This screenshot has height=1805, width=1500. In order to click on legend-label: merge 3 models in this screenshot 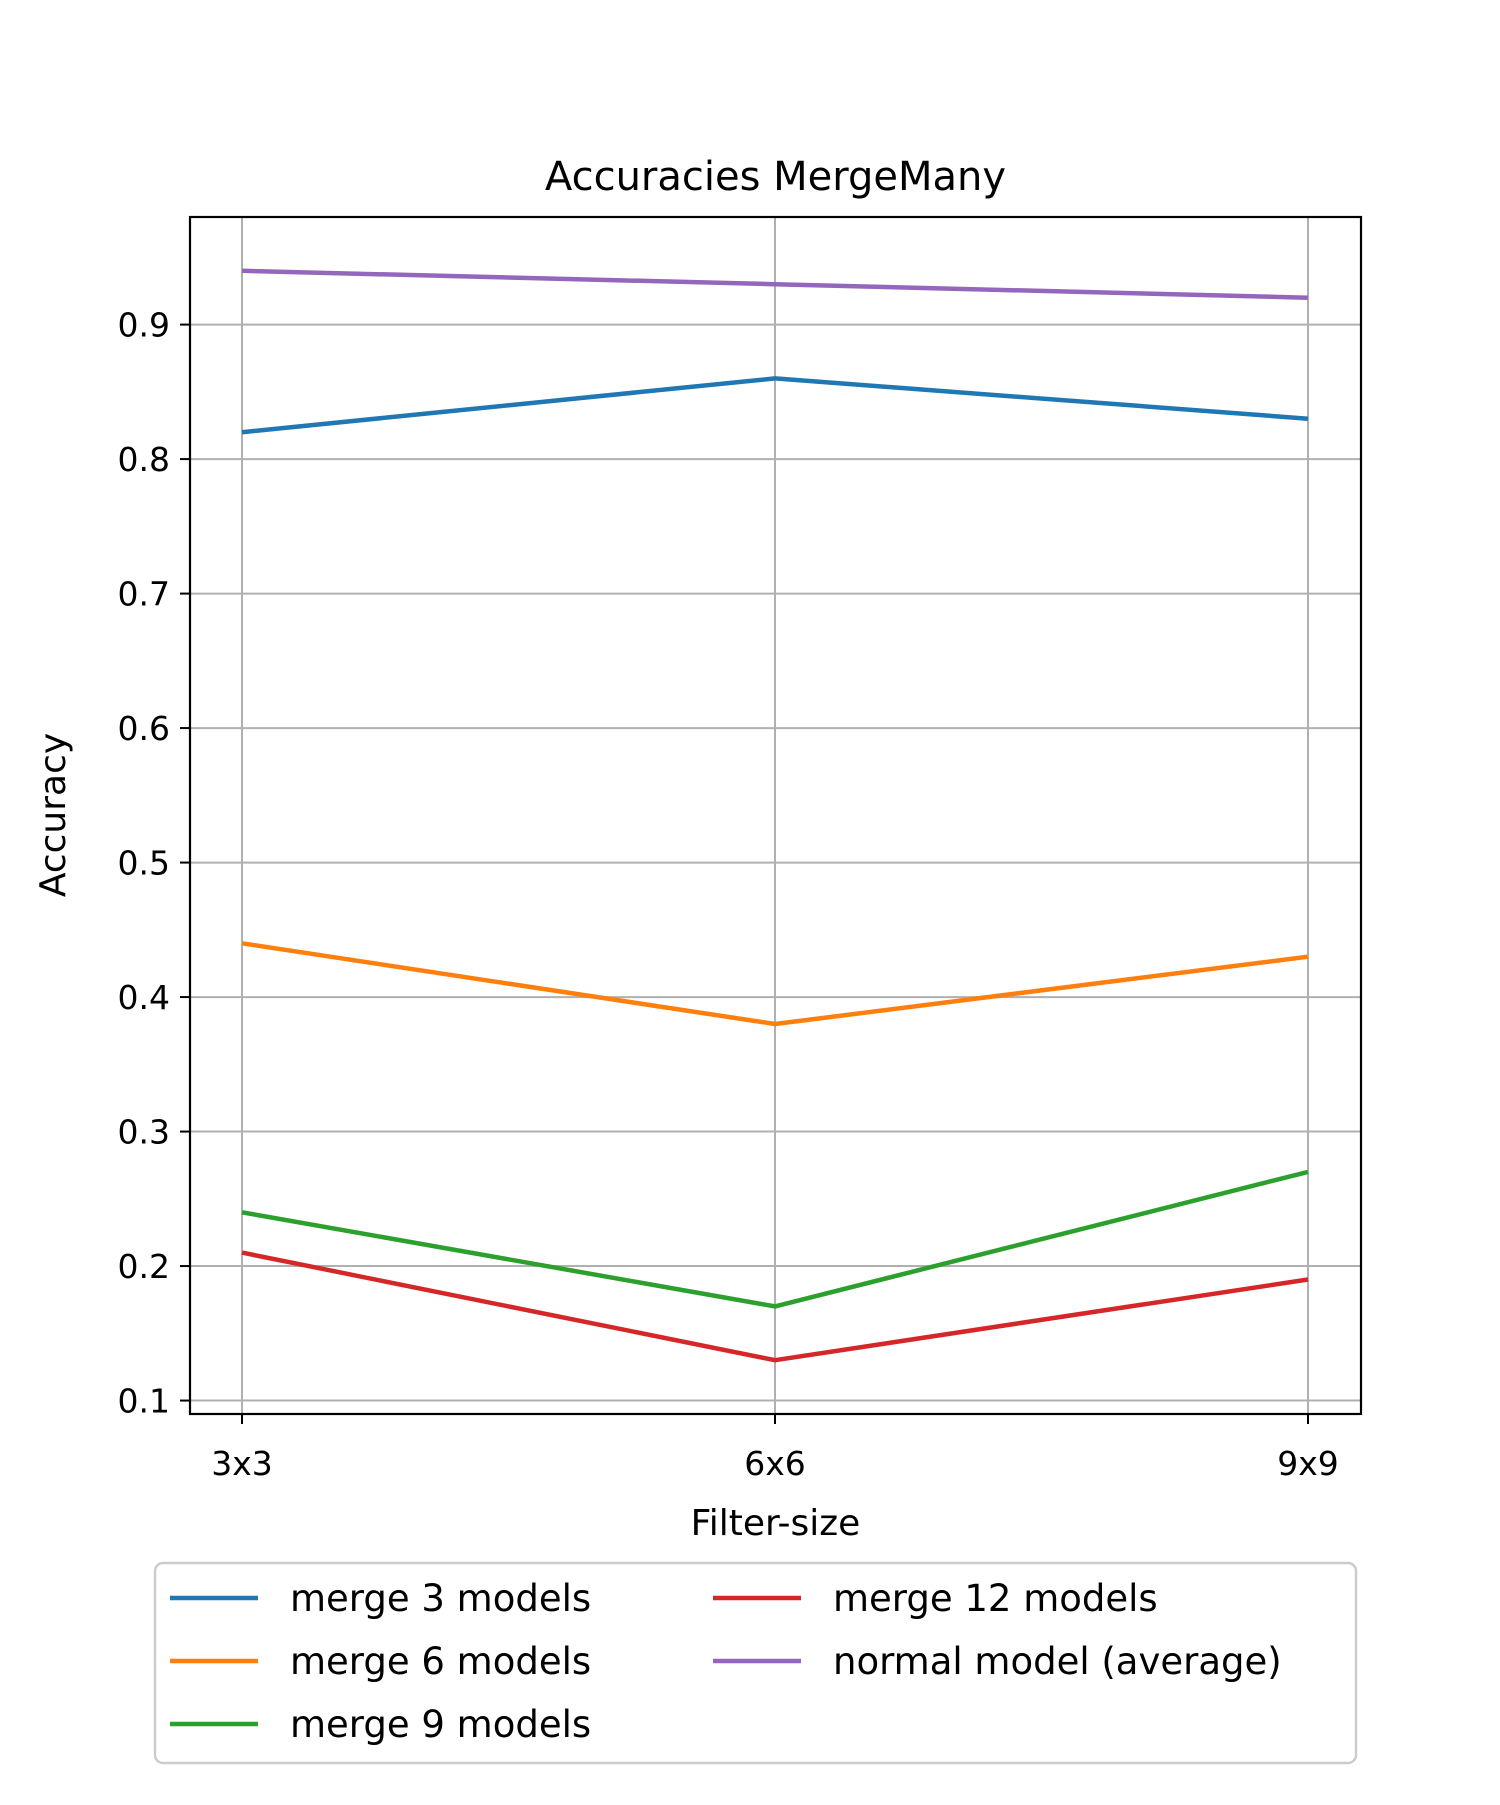, I will do `click(440, 1598)`.